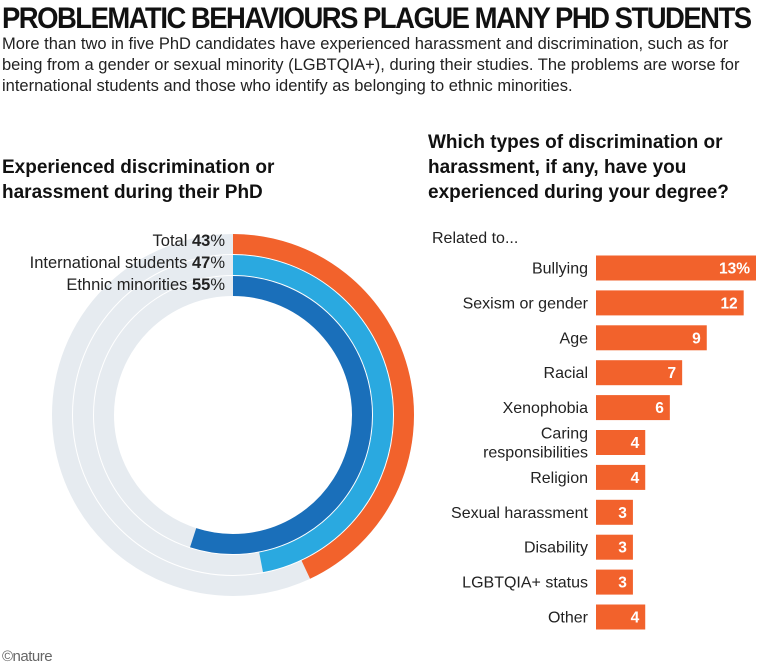 This screenshot has height=671, width=765. I want to click on bar-category-label: Bullying, so click(560, 269).